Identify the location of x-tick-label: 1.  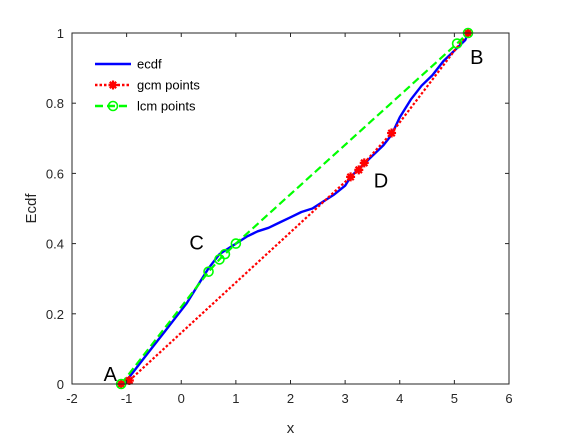
(235, 398).